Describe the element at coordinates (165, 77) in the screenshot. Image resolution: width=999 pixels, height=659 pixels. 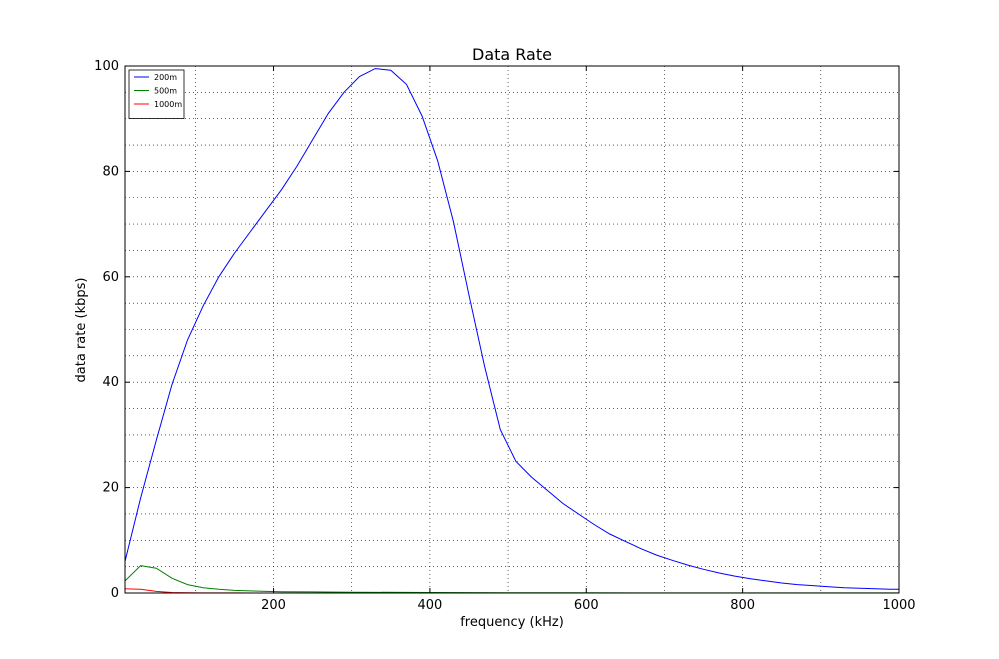
I see `legend-label-200m: 200m` at that location.